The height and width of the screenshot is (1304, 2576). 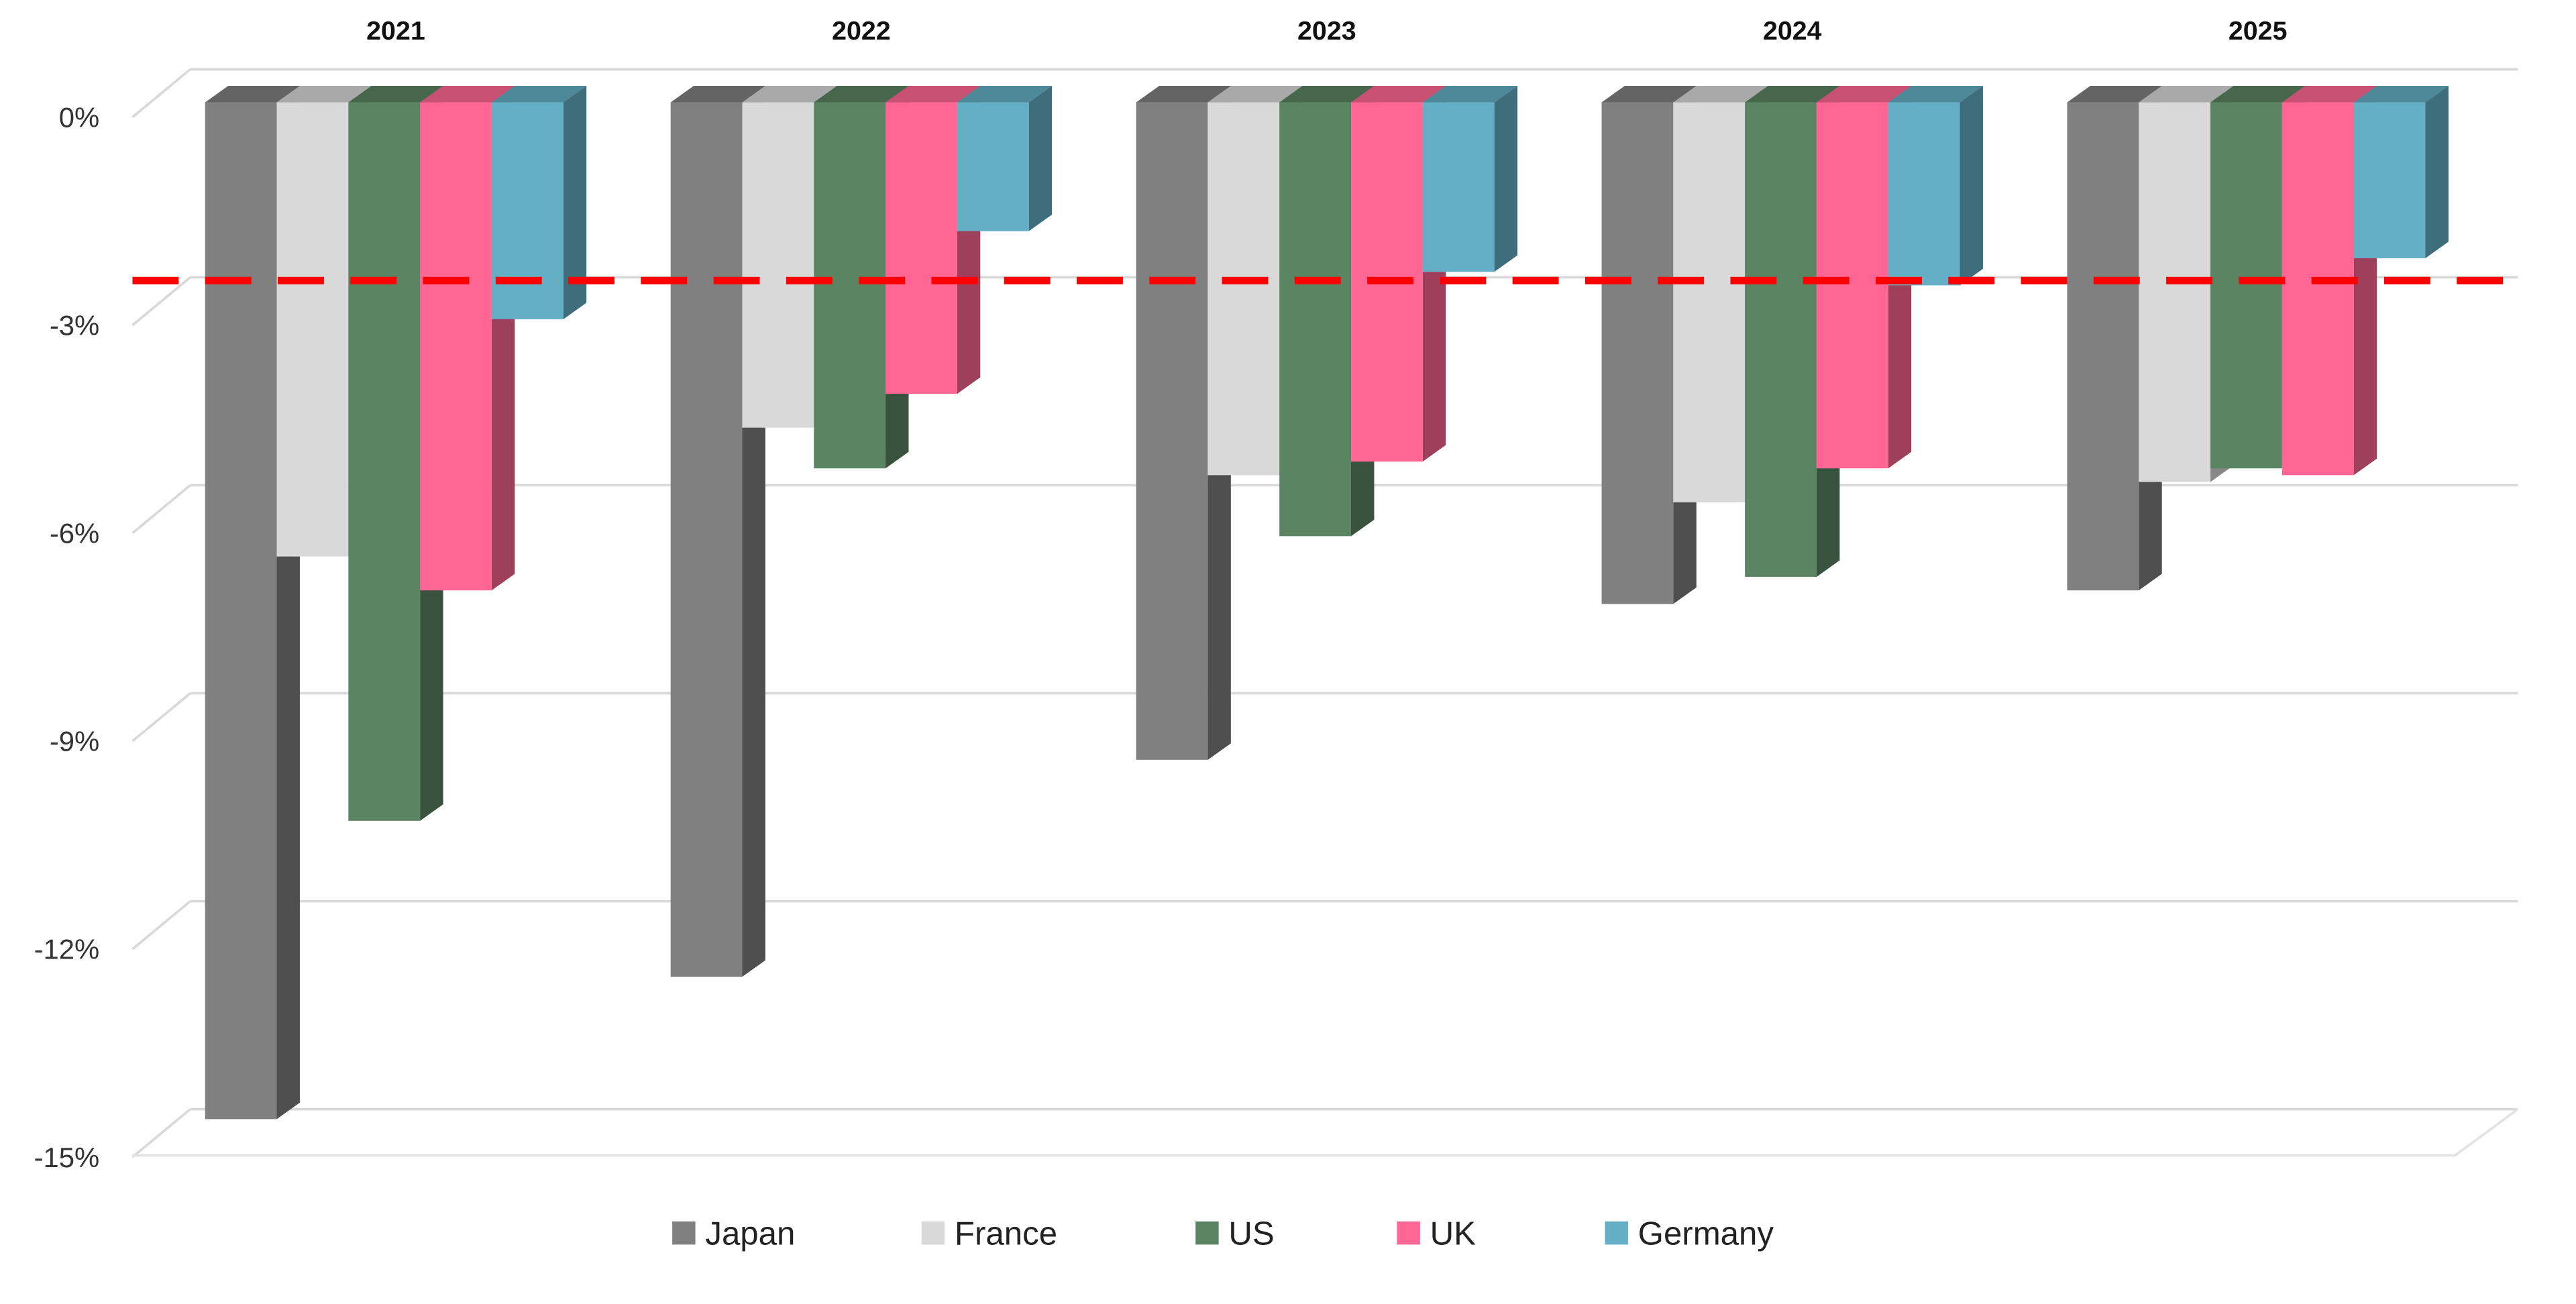 I want to click on category-label: 2023, so click(x=1326, y=31).